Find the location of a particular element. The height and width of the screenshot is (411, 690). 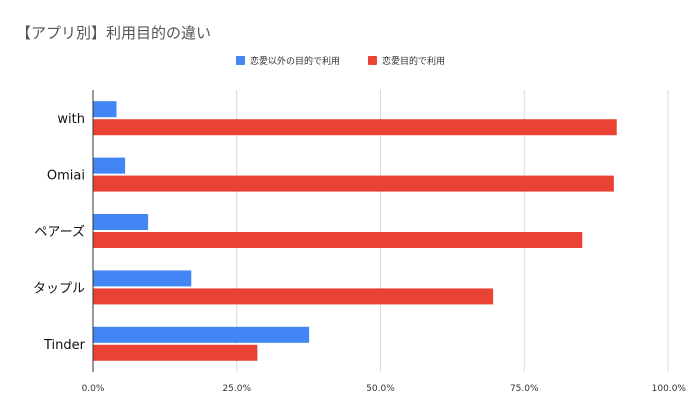

x-tick-label: 50.0% is located at coordinates (380, 389).